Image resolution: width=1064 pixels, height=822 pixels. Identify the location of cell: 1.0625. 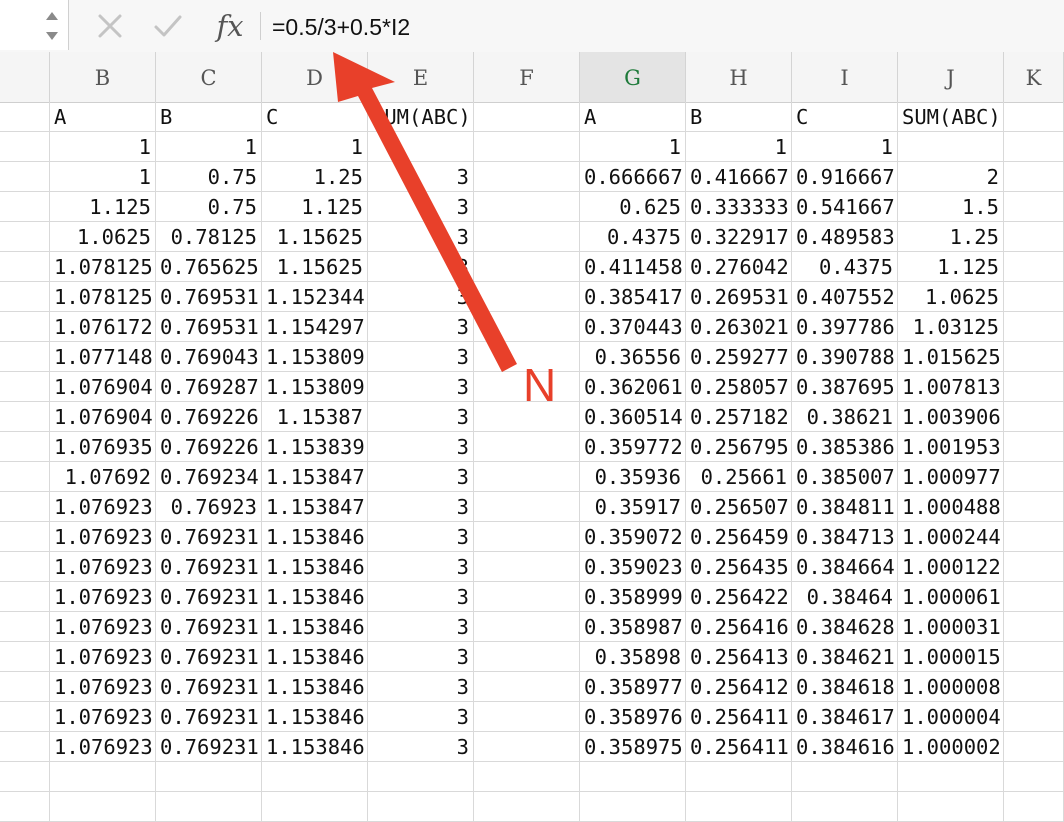
(951, 297).